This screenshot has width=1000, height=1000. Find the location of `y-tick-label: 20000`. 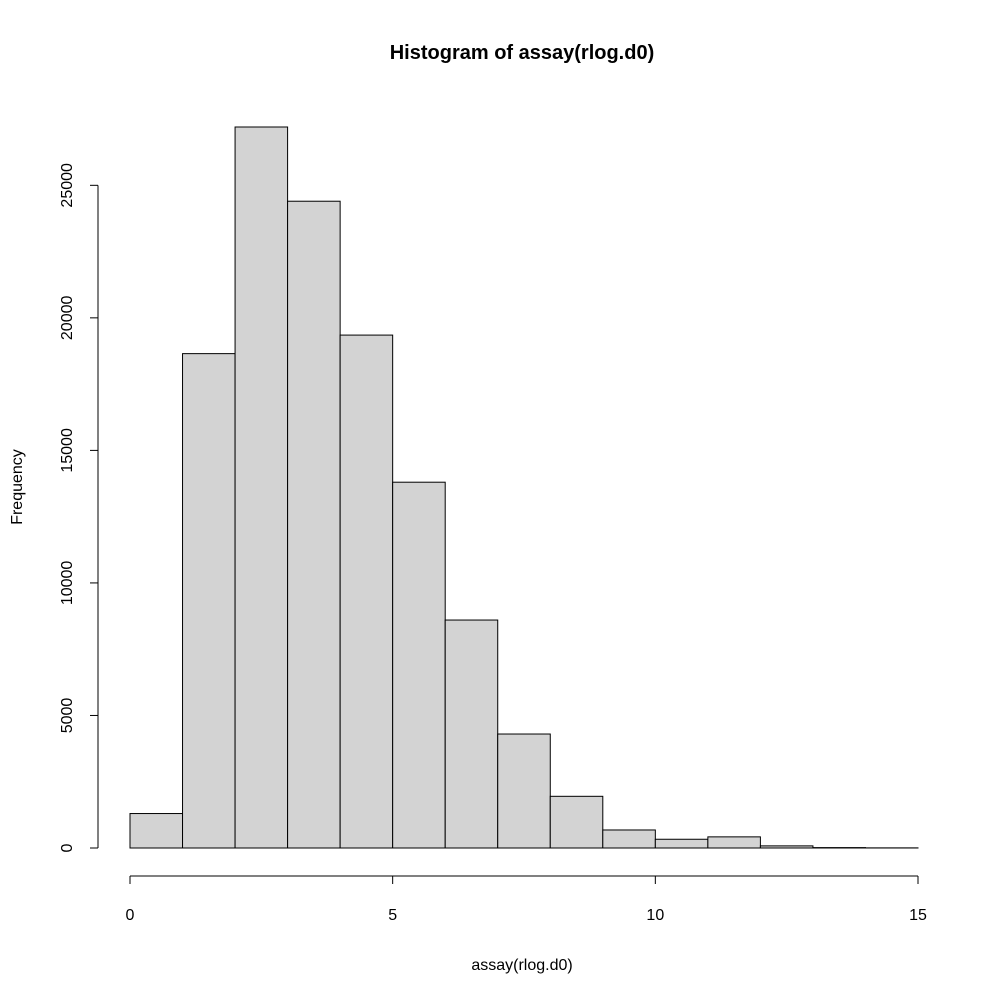

y-tick-label: 20000 is located at coordinates (67, 318).